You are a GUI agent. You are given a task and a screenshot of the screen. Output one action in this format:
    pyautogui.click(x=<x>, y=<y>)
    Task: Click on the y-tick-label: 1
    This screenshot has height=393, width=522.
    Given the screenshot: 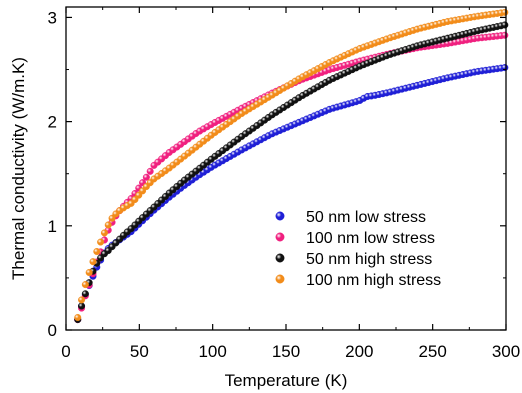 What is the action you would take?
    pyautogui.click(x=52, y=226)
    